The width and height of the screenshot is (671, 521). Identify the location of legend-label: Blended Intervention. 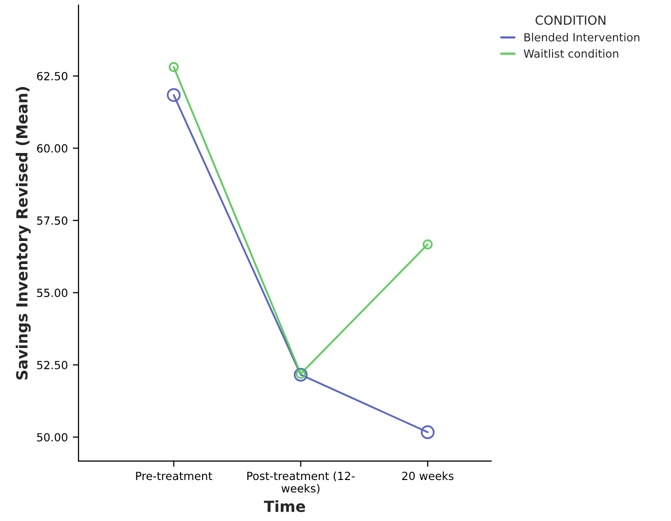
(582, 37).